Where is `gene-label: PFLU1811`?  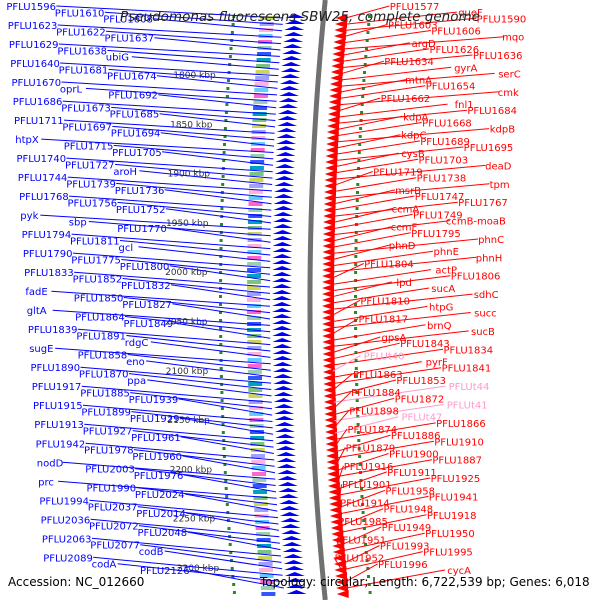 gene-label: PFLU1811 is located at coordinates (95, 242).